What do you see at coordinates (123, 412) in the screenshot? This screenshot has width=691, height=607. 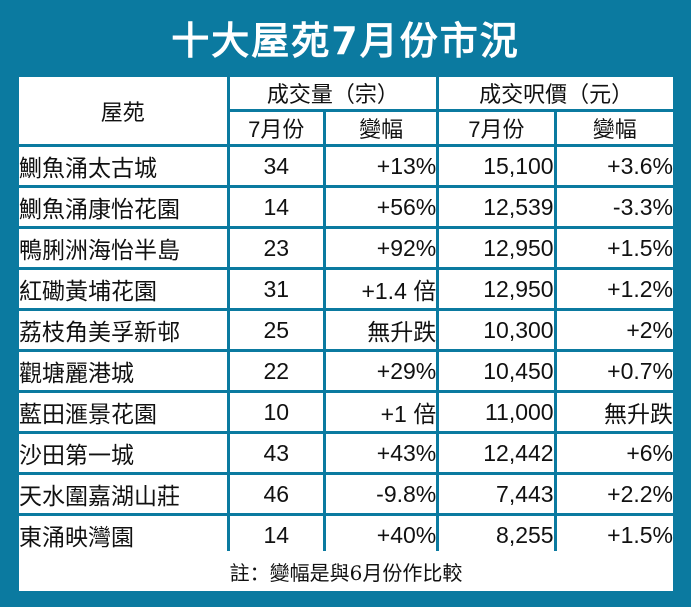 I see `estate-name: 藍田滙景花園` at bounding box center [123, 412].